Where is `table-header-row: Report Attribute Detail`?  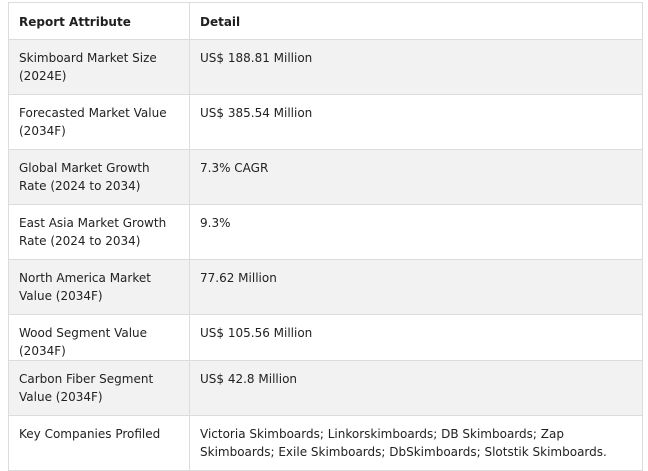
table-header-row: Report Attribute Detail is located at coordinates (325, 21).